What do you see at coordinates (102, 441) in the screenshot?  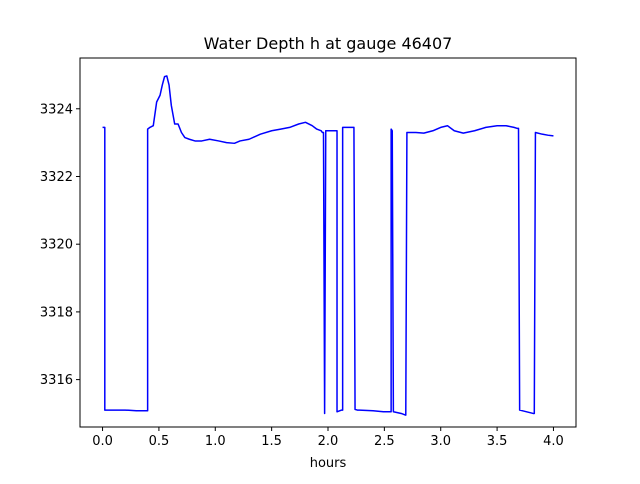 I see `x-tick-label: 0.0` at bounding box center [102, 441].